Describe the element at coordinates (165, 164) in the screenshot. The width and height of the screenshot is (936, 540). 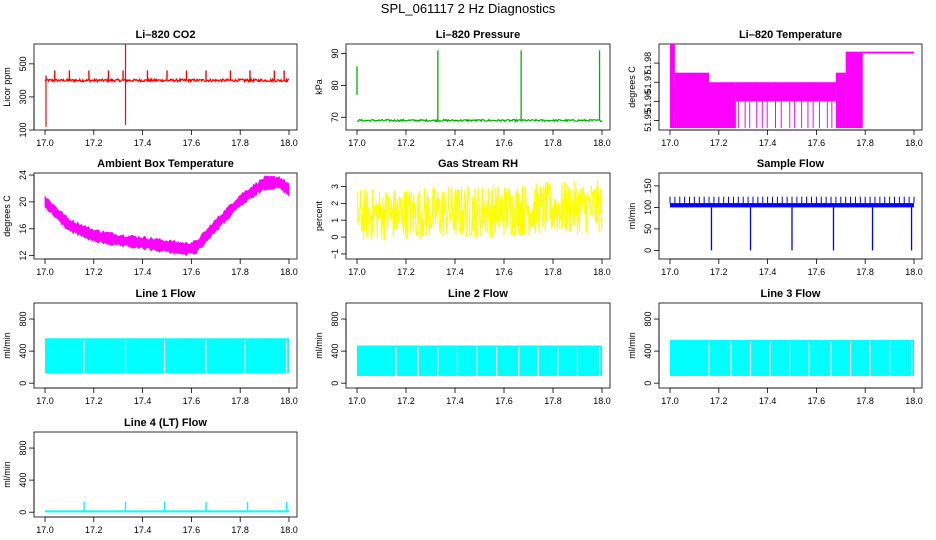
I see `panel-title: Ambient Box Temperature` at that location.